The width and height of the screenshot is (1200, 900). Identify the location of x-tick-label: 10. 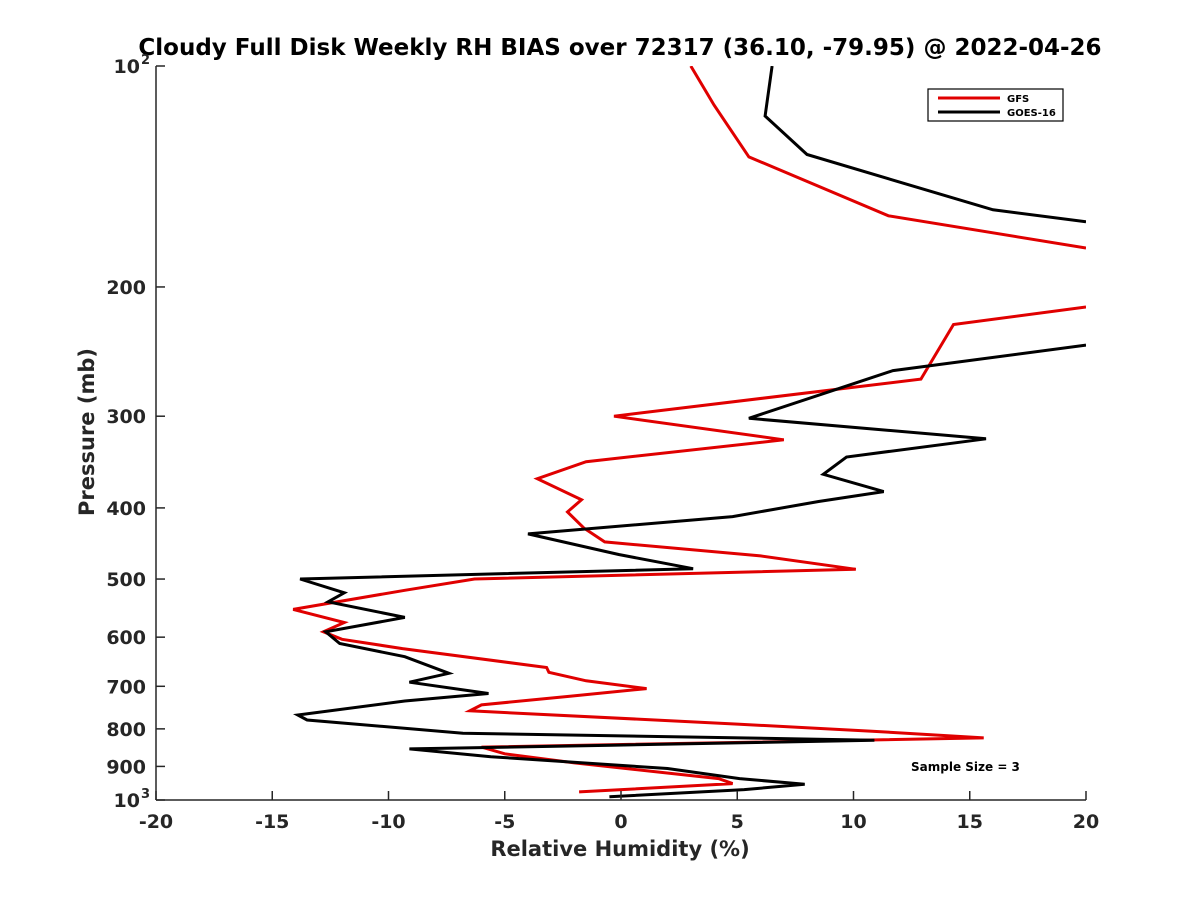
(853, 822).